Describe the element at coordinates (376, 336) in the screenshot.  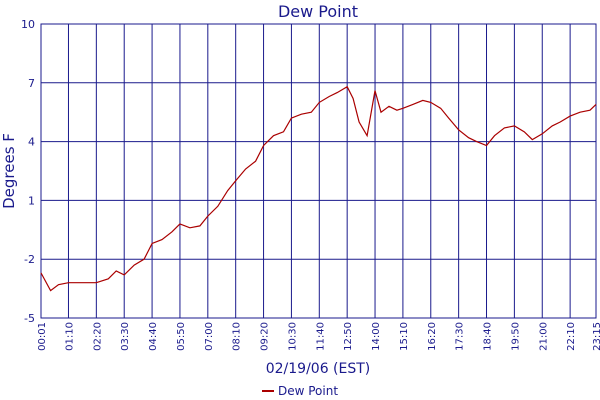
I see `x-tick-label: 14:00` at that location.